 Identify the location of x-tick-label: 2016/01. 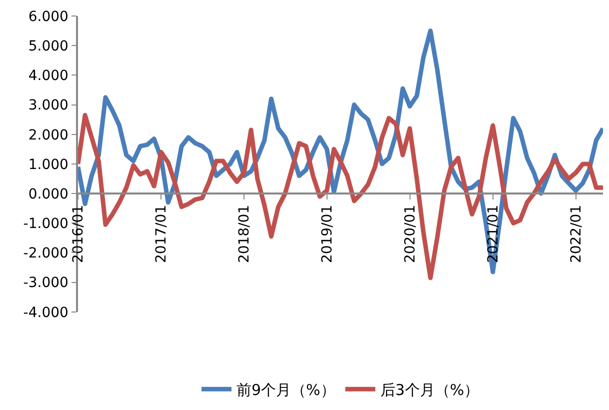
(78, 234).